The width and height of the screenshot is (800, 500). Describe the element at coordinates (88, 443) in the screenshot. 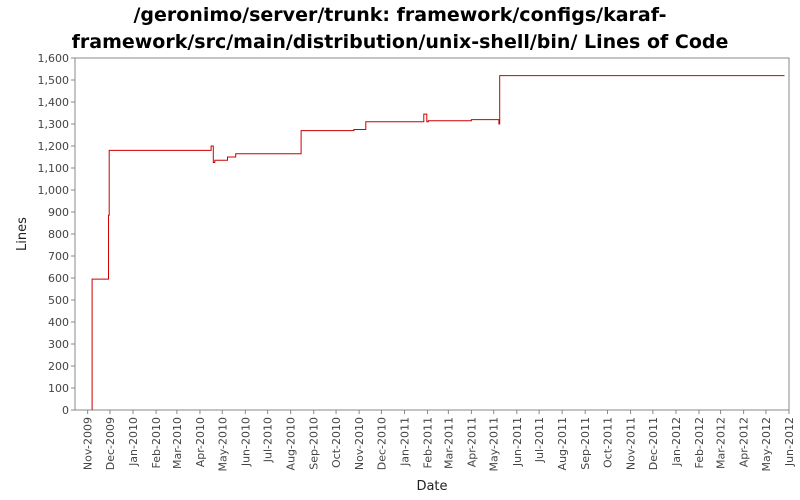

I see `x-tick-label: Nov-2009` at that location.